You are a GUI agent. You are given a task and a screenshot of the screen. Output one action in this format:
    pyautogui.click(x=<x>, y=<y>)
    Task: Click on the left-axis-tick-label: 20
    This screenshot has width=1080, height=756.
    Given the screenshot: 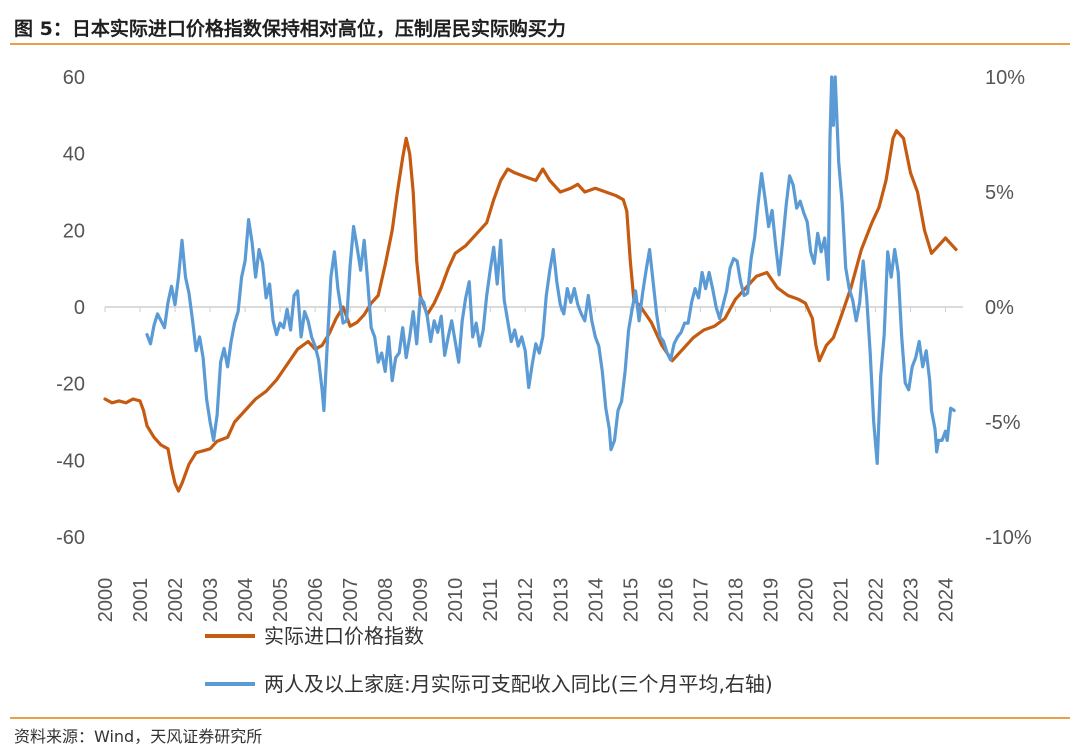 What is the action you would take?
    pyautogui.click(x=74, y=231)
    